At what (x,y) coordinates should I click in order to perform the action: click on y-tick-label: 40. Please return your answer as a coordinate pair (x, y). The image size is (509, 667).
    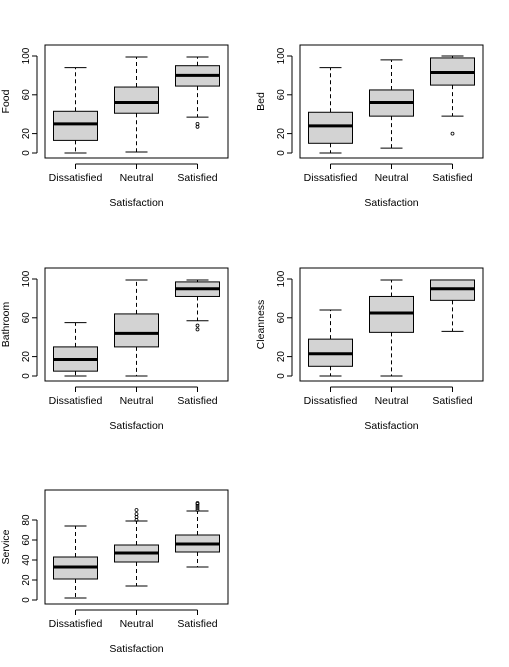
    Looking at the image, I should click on (26, 560).